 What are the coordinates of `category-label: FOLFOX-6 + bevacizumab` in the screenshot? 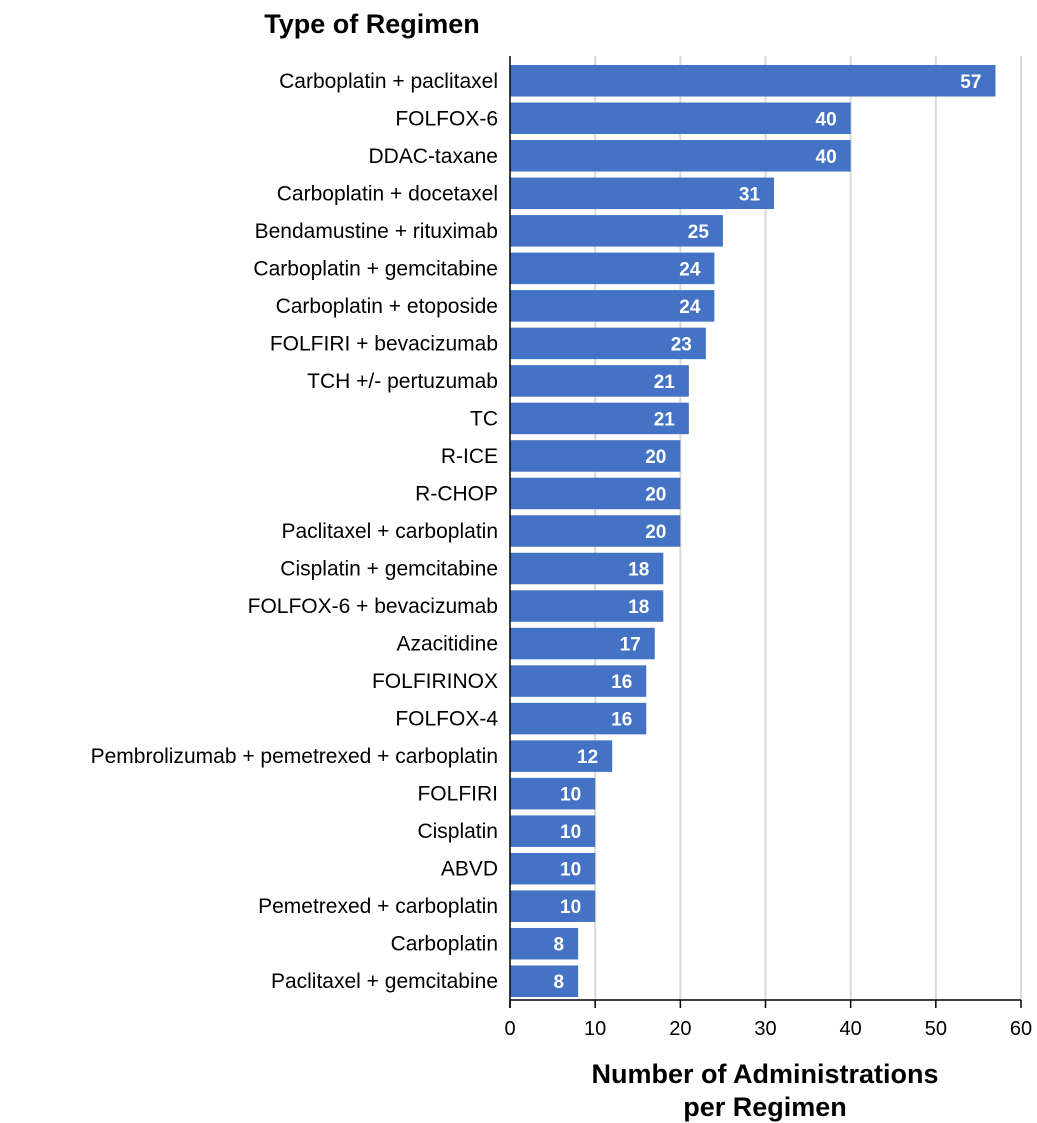 It's located at (373, 606).